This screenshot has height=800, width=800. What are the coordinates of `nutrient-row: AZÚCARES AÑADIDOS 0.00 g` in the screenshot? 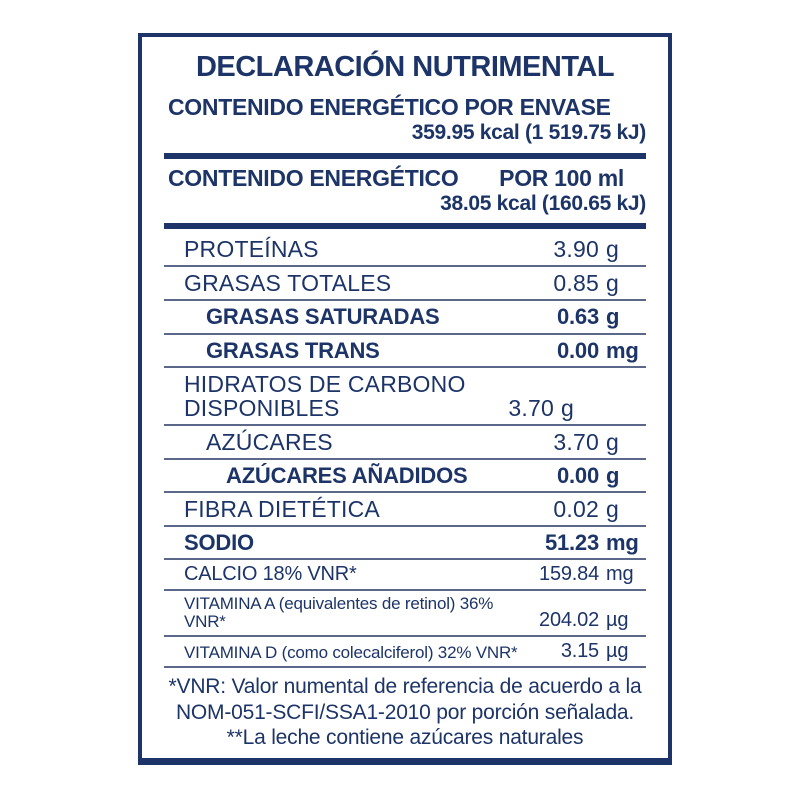 It's located at (405, 475).